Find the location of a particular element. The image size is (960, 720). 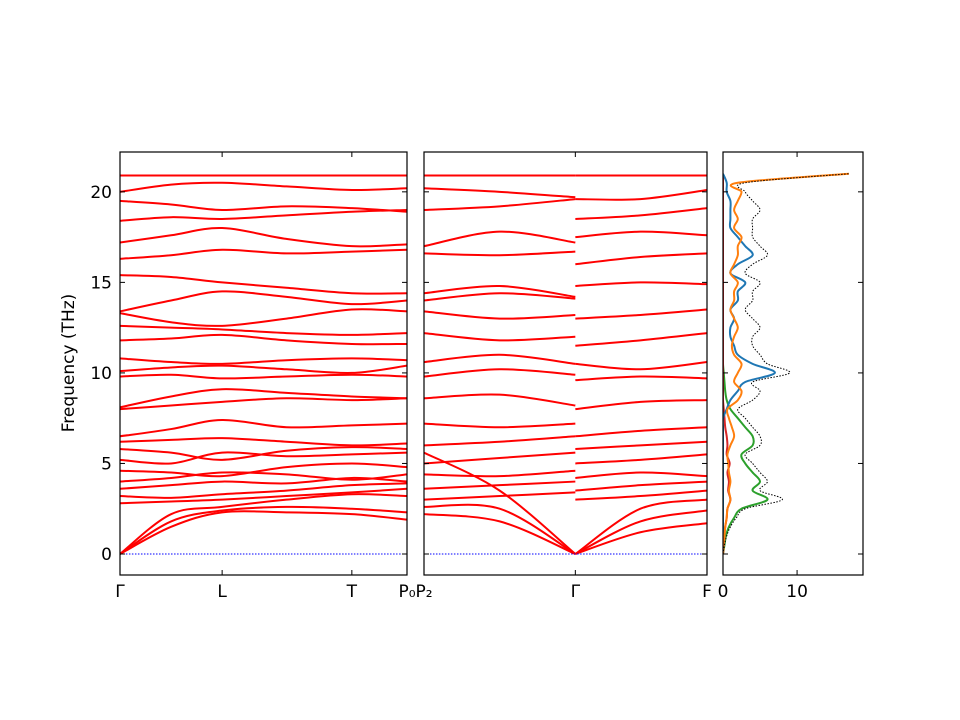

x-tick-label: L is located at coordinates (222, 592).